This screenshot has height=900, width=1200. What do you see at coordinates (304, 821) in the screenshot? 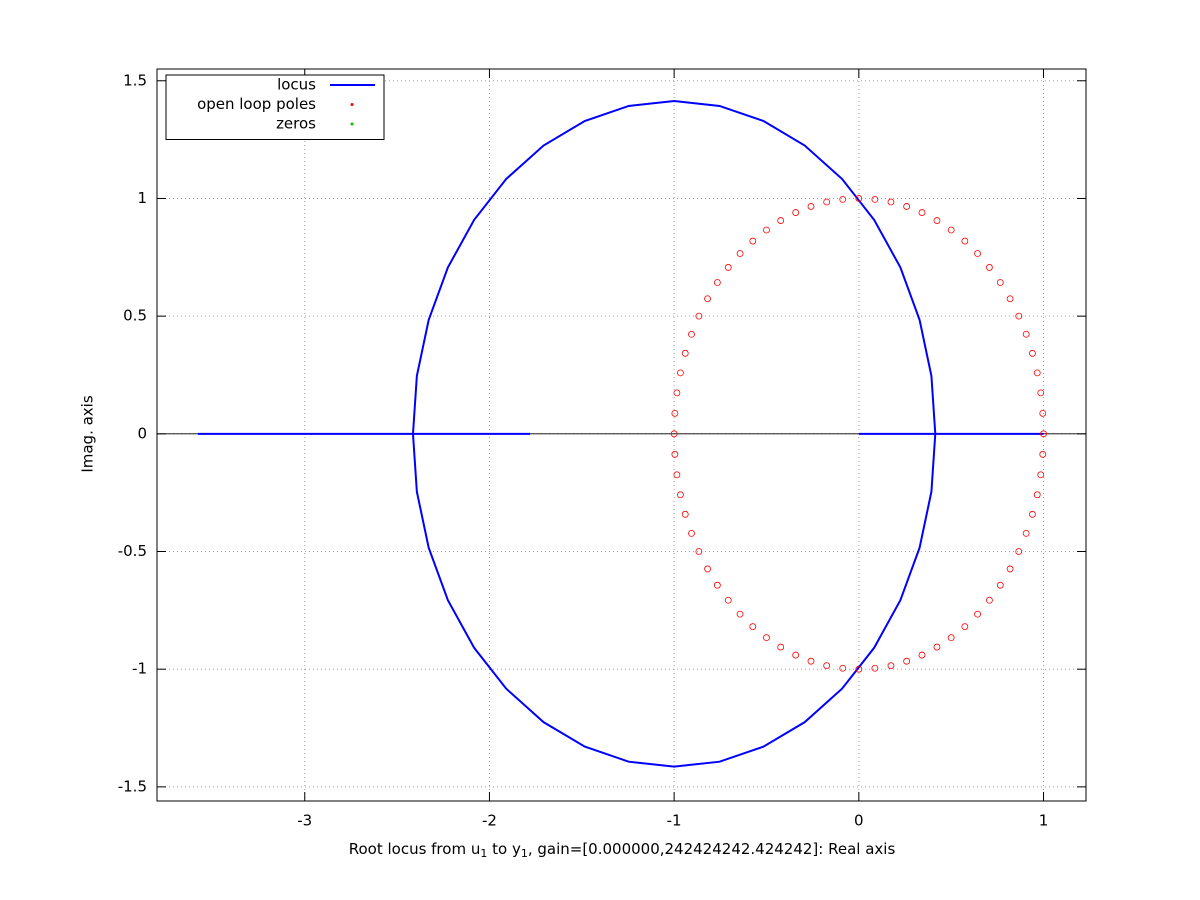
I see `x-tick-label: -3` at bounding box center [304, 821].